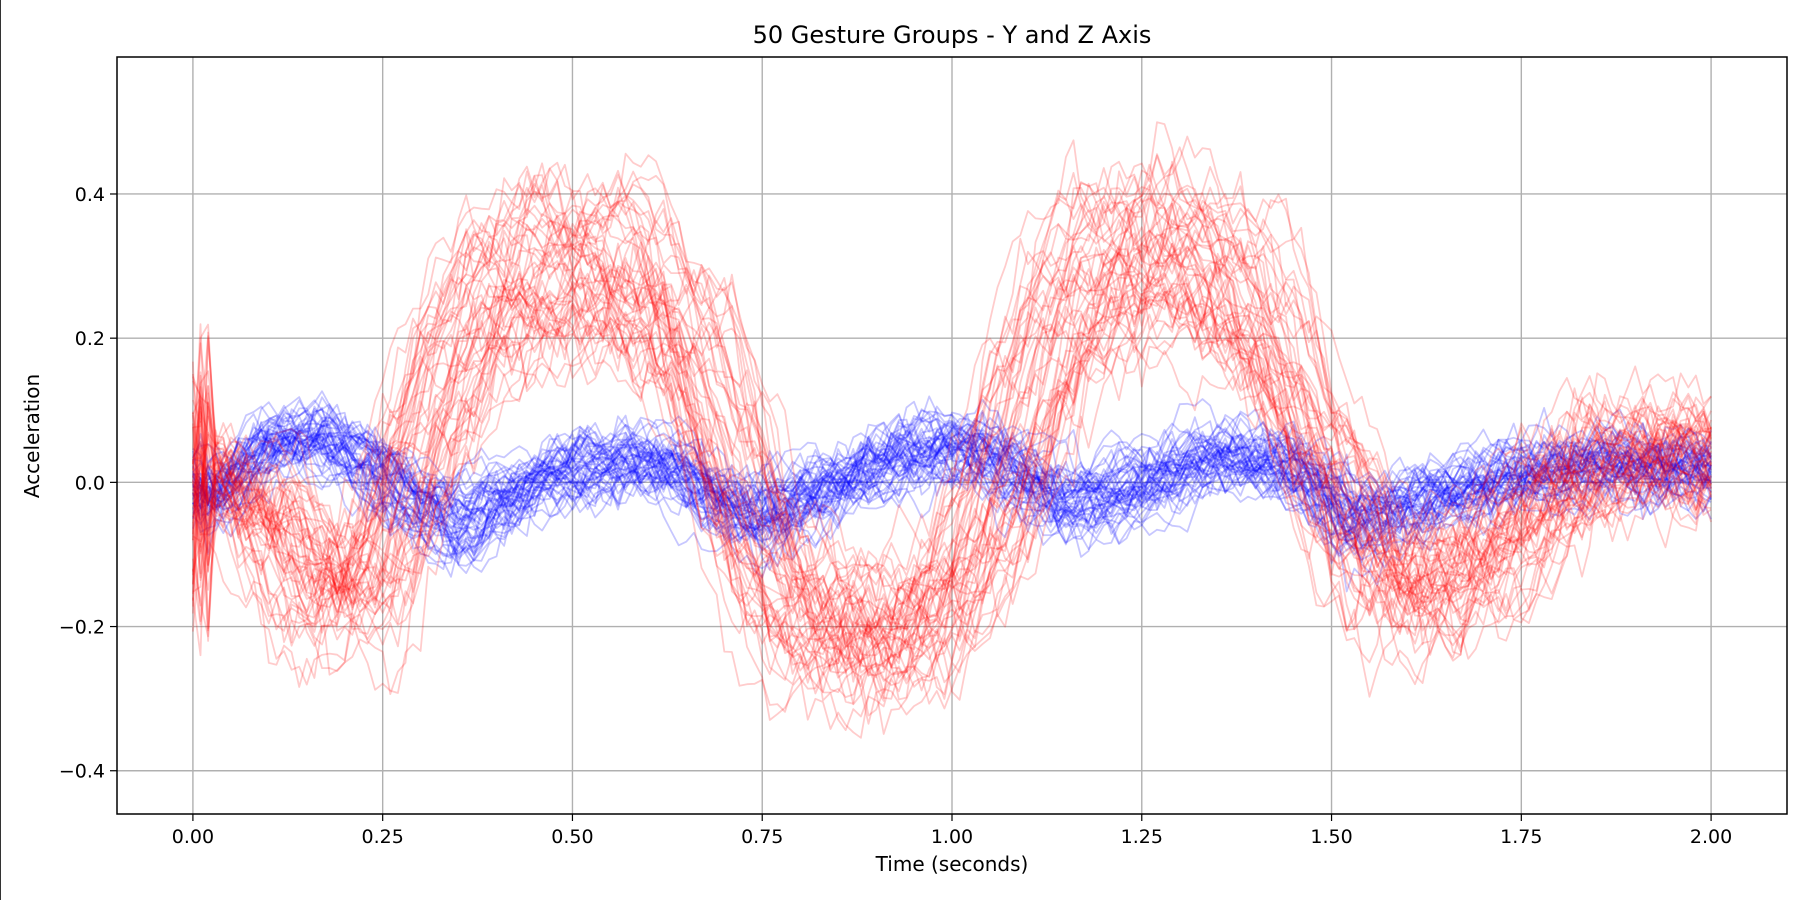 This screenshot has height=900, width=1809. What do you see at coordinates (82, 772) in the screenshot?
I see `y-tick-label: −0.4` at bounding box center [82, 772].